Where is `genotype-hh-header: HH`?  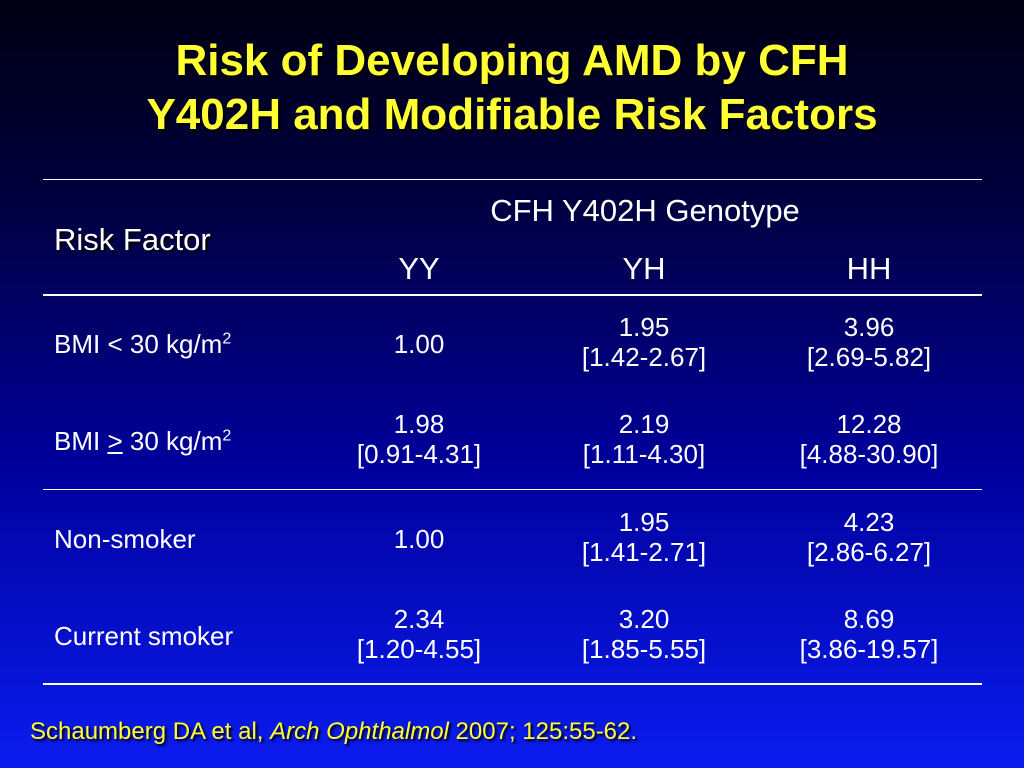
genotype-hh-header: HH is located at coordinates (869, 268).